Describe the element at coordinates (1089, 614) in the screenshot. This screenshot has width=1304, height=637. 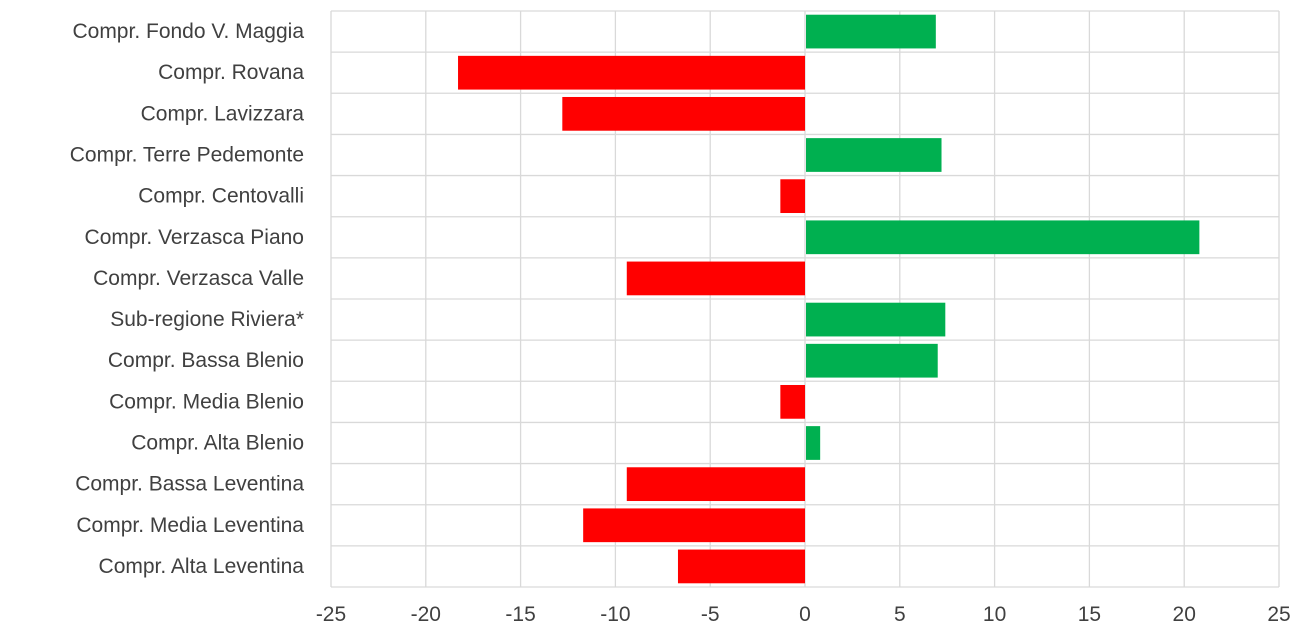
I see `x-tick-label: 15` at that location.